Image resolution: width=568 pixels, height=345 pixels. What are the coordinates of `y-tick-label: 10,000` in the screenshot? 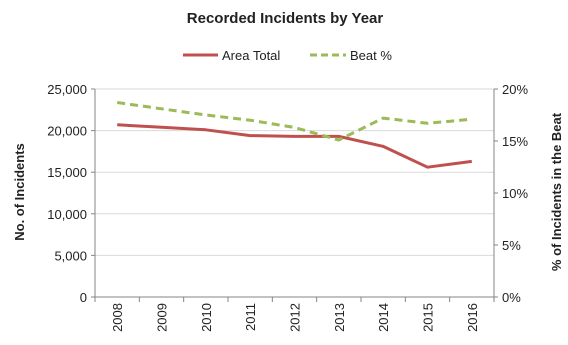 It's located at (67, 214).